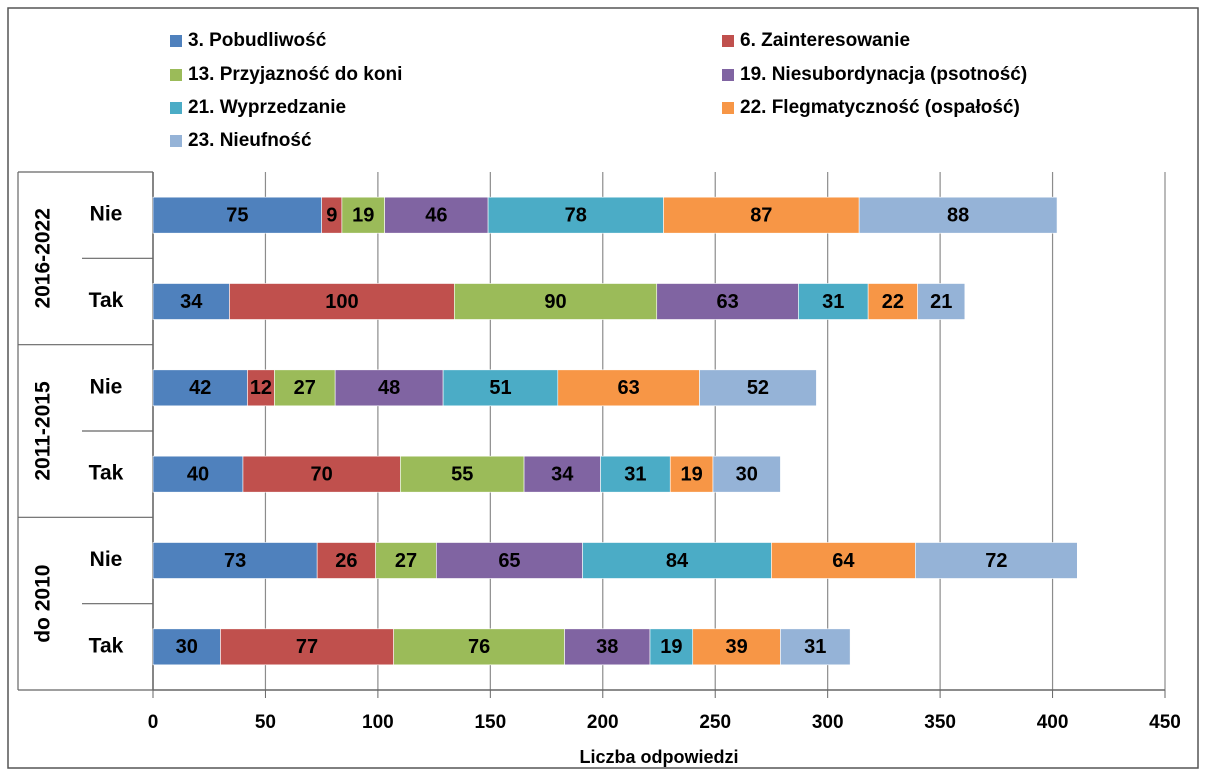  Describe the element at coordinates (436, 215) in the screenshot. I see `data-label: 46` at that location.